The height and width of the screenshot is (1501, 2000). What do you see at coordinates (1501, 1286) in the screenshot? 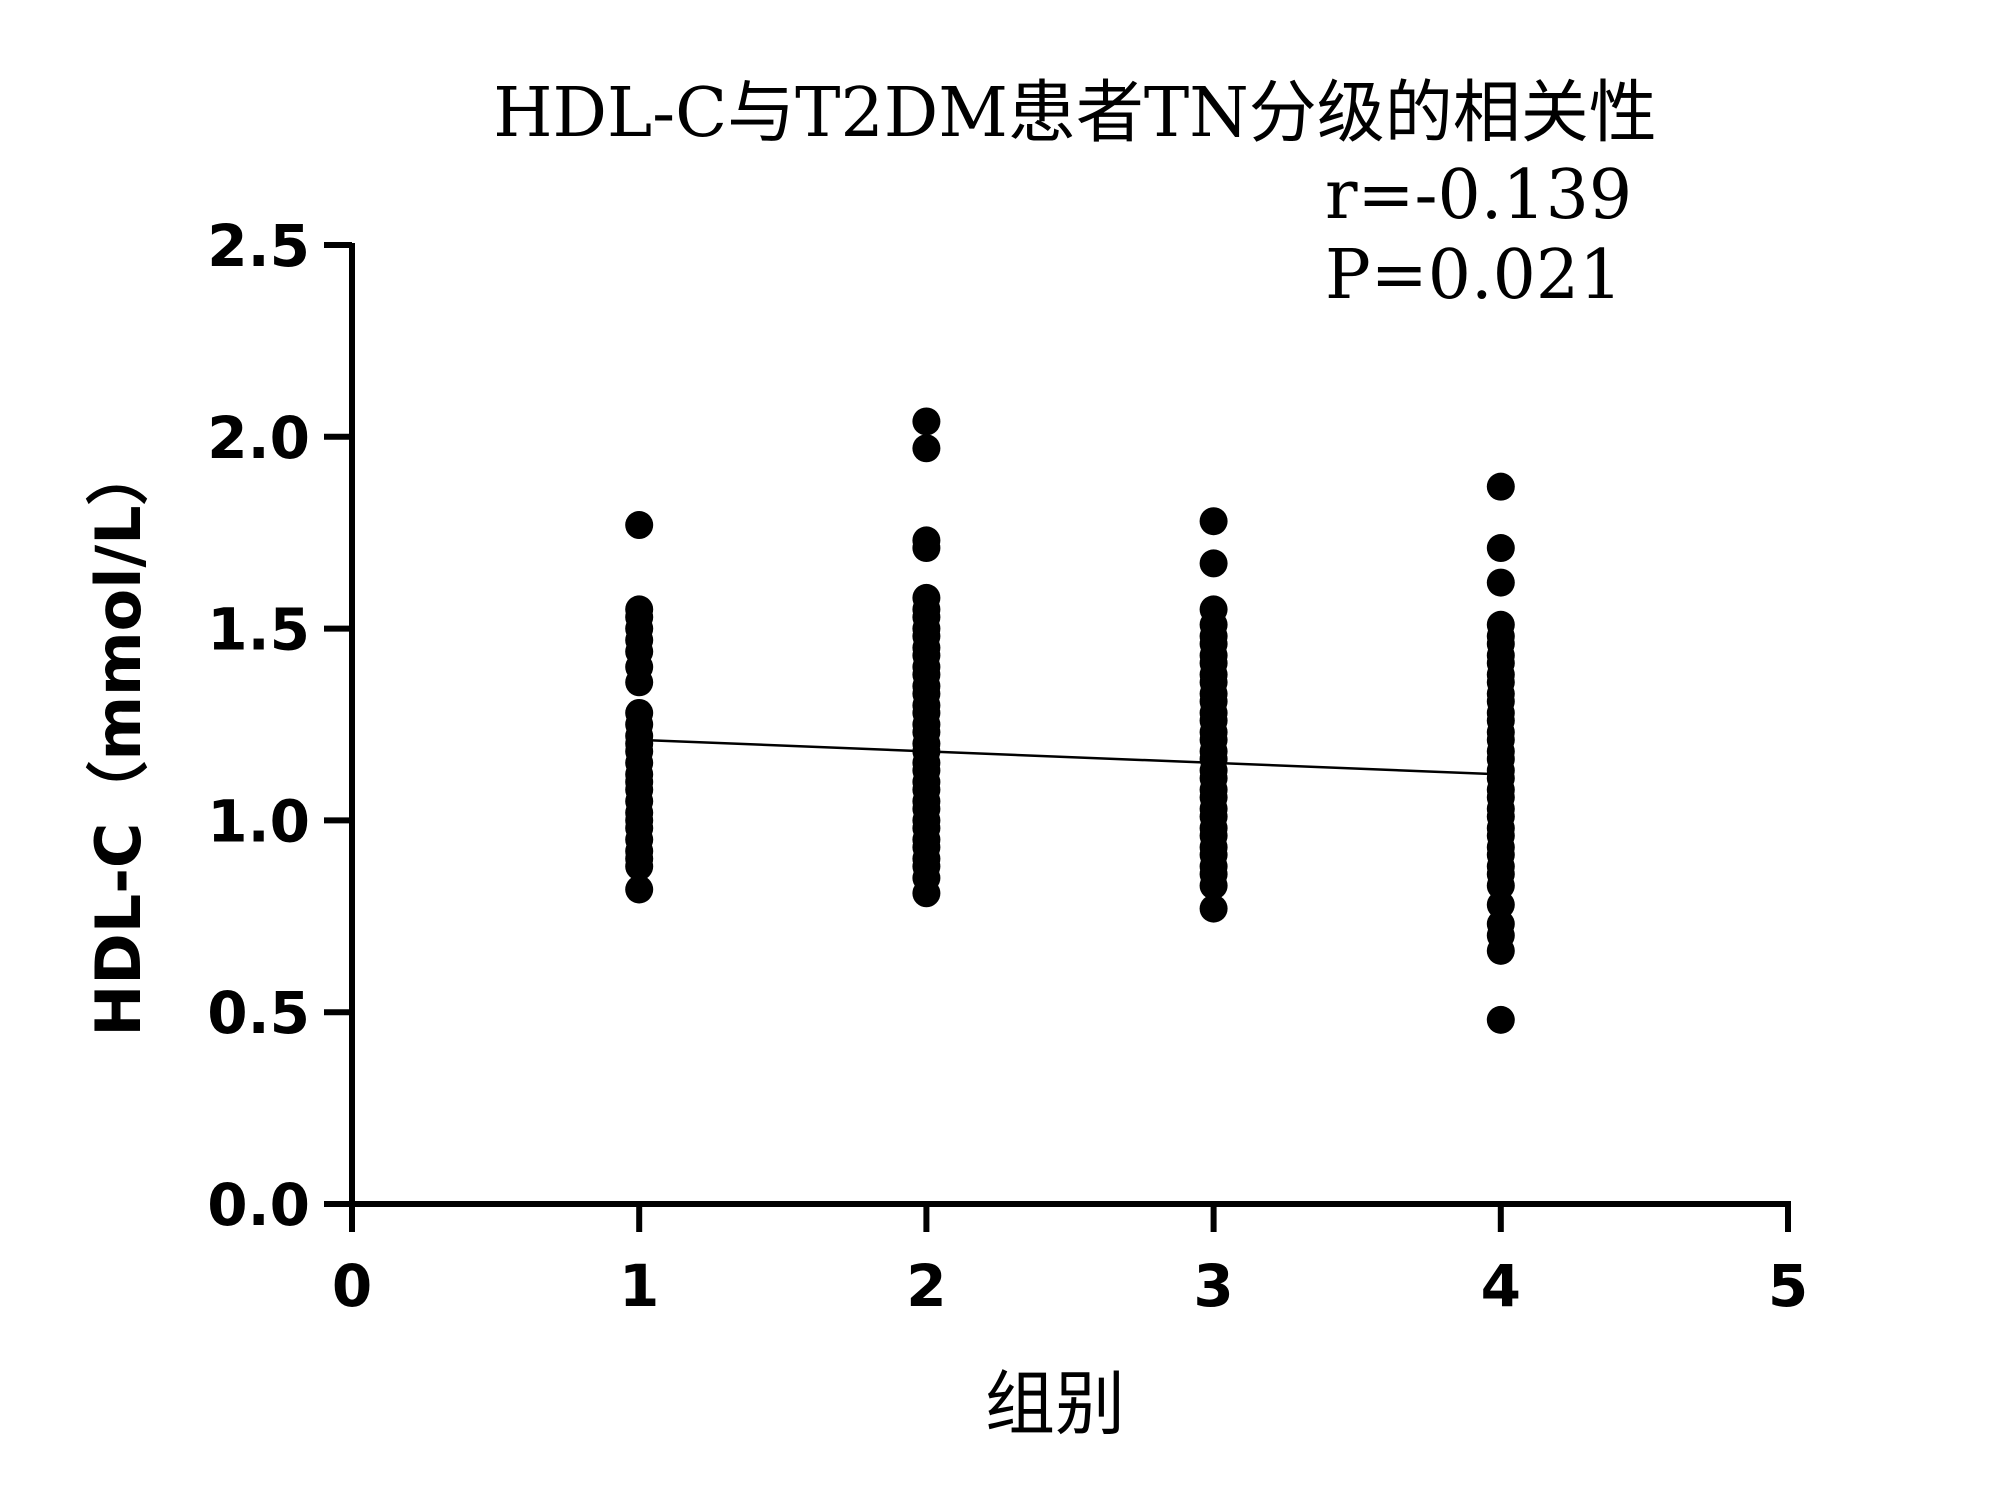
I see `x-tick-label: 4` at bounding box center [1501, 1286].